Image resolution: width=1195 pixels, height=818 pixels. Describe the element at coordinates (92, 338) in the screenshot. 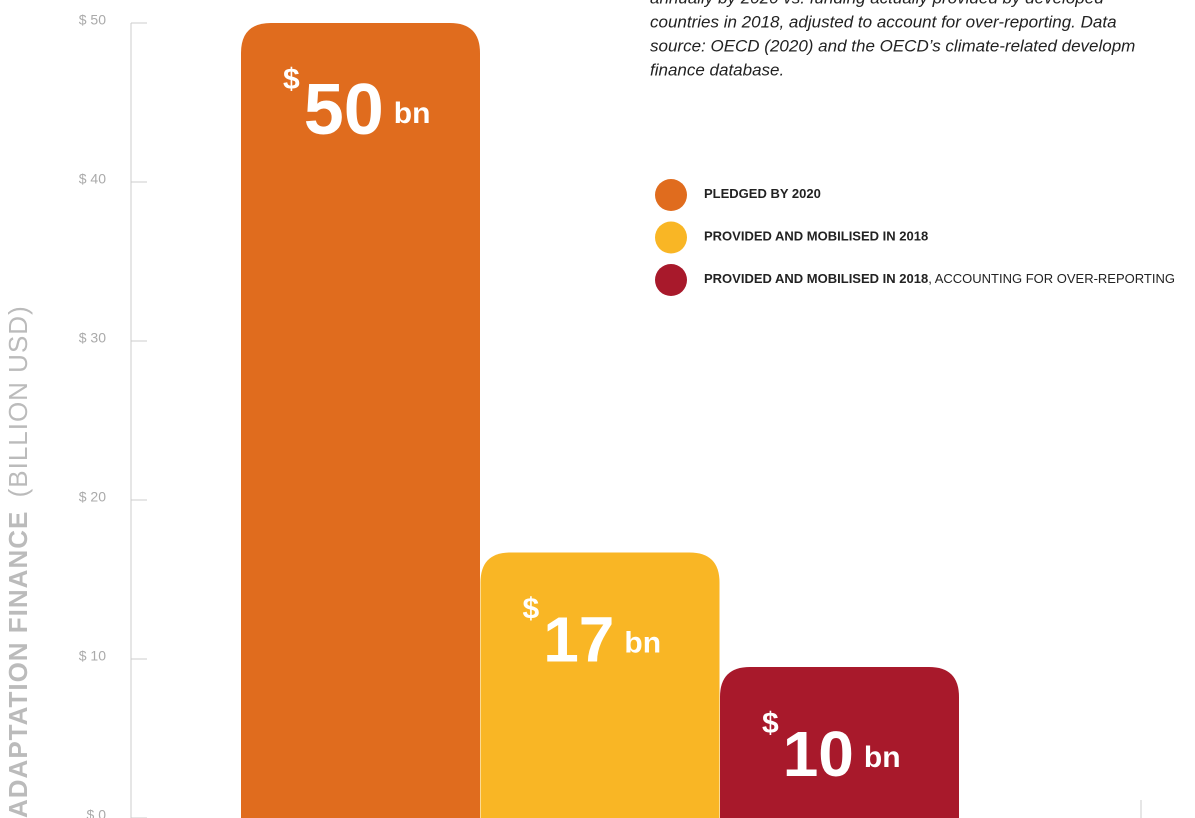

I see `y-tick-label: $ 30` at that location.